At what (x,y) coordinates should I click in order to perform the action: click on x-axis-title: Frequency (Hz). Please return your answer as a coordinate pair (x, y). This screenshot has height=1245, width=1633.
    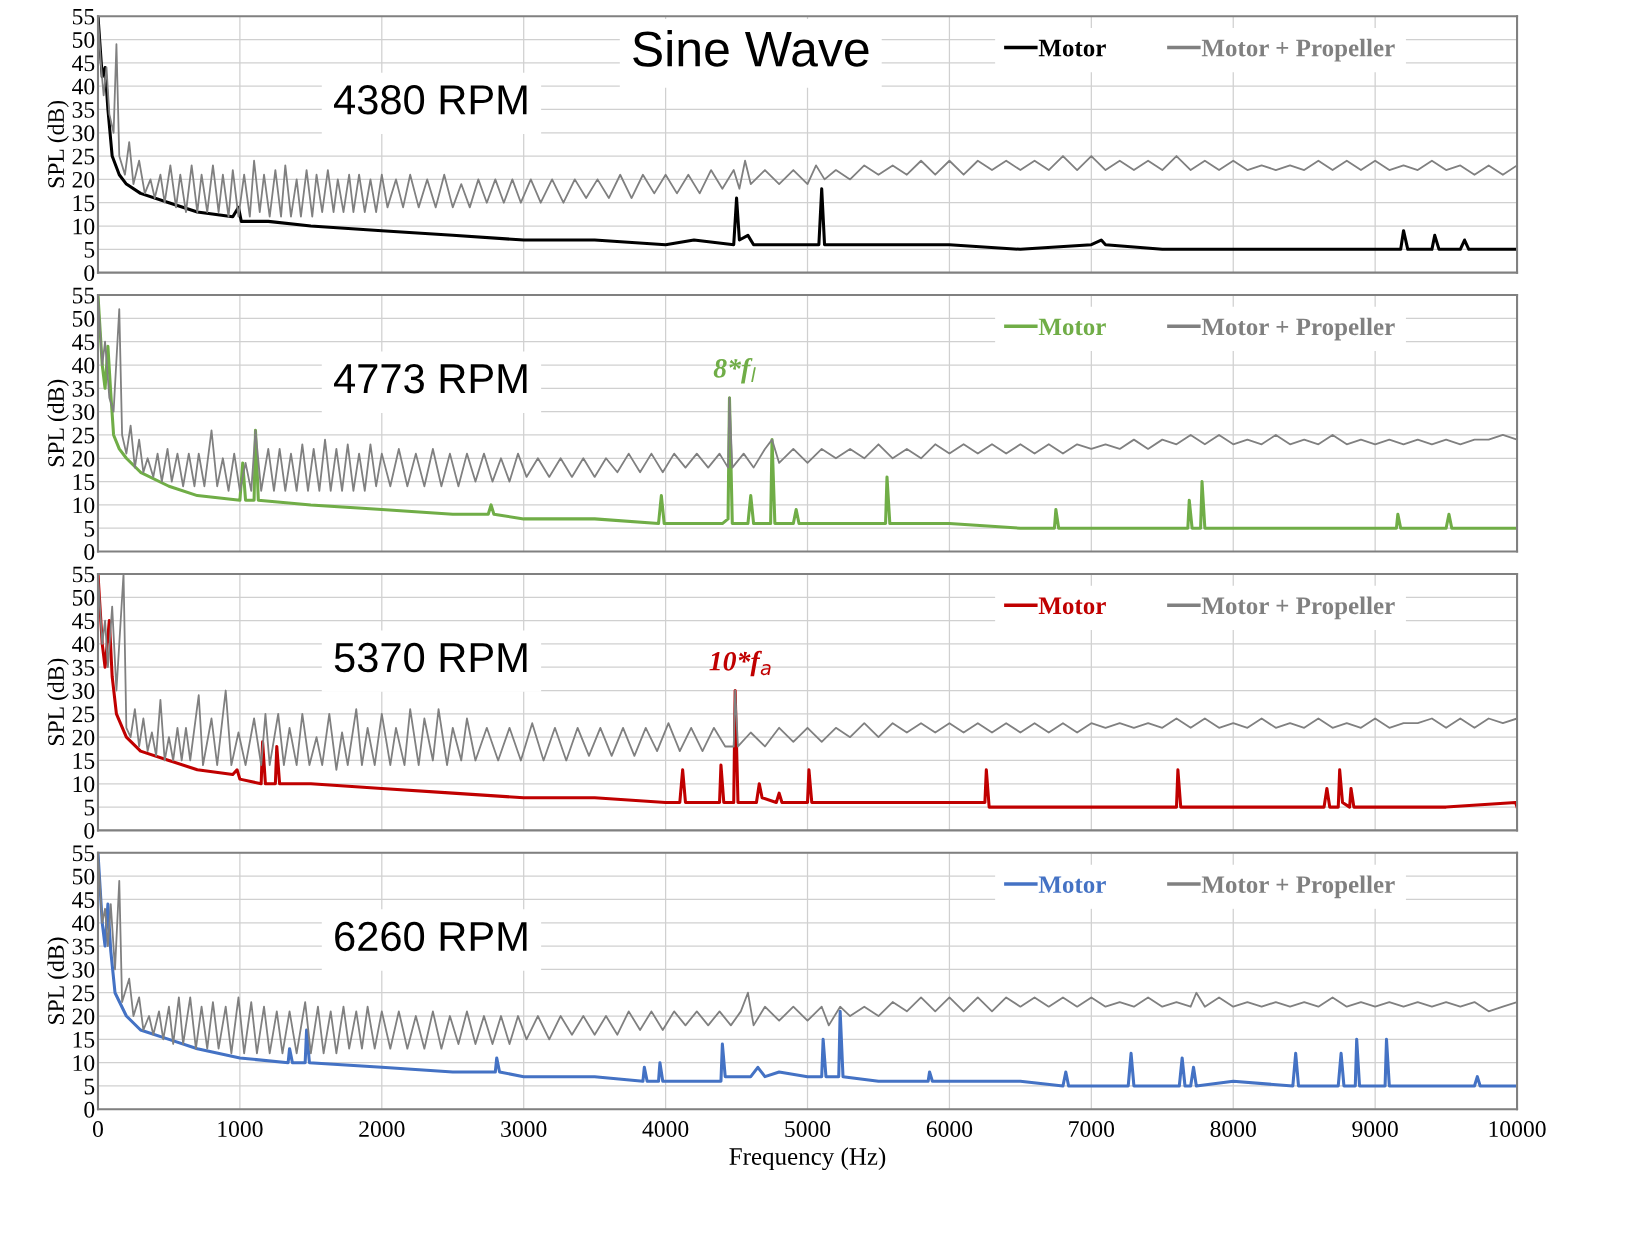
    Looking at the image, I should click on (807, 1159).